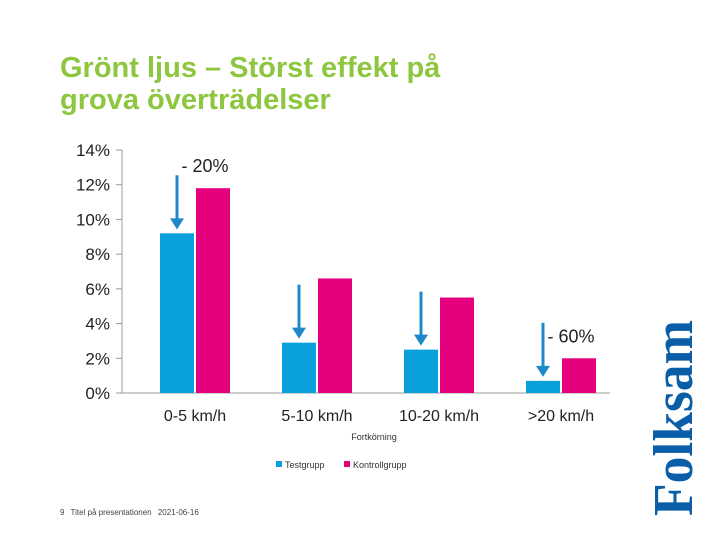 The image size is (720, 540). I want to click on y-tick-label: 8%, so click(97, 254).